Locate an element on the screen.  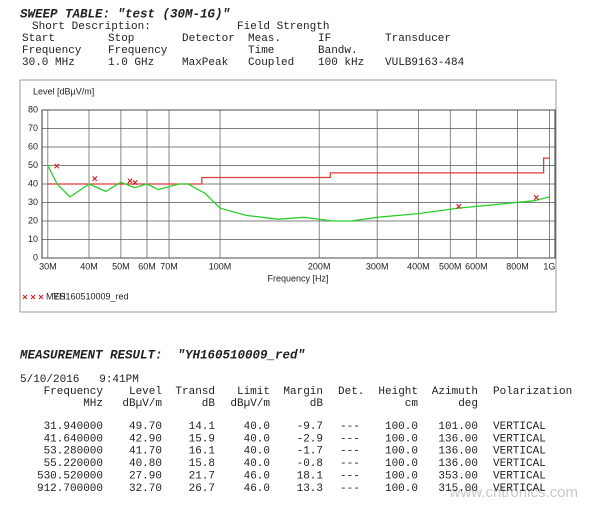
table-cell: 15.8 is located at coordinates (202, 464).